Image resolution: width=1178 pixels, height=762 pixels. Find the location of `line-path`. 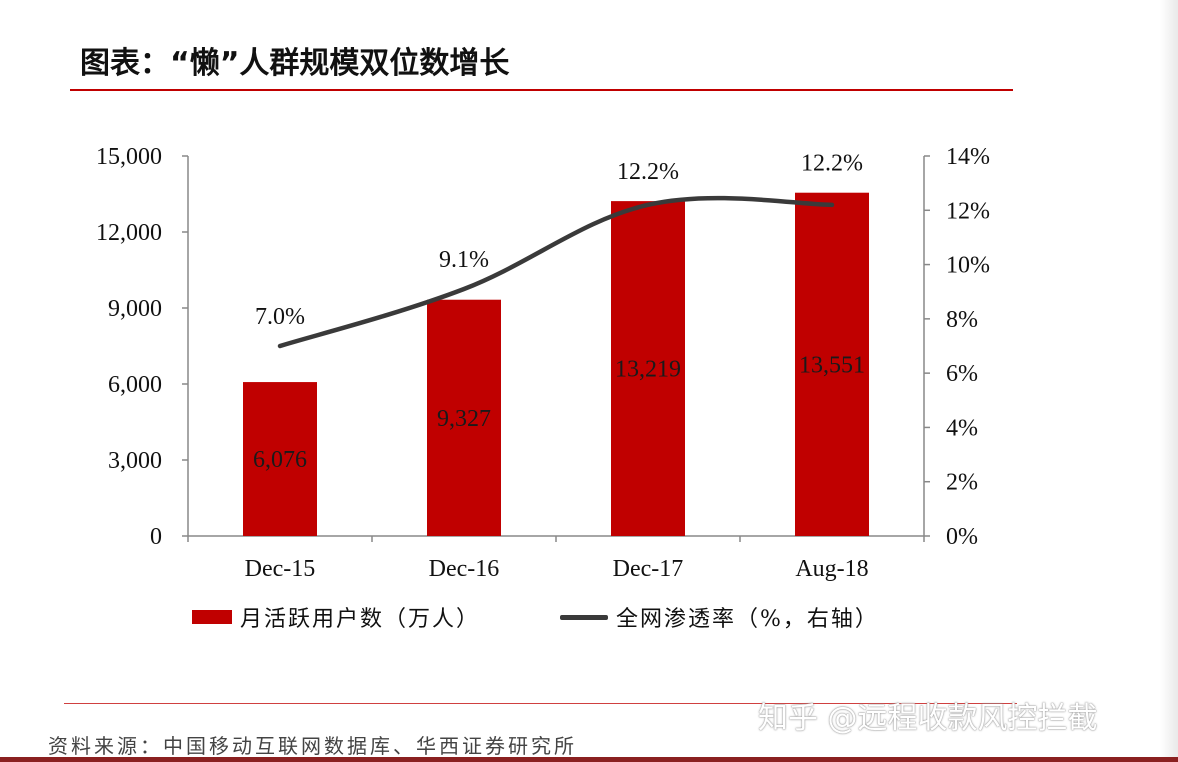

line-path is located at coordinates (556, 272).